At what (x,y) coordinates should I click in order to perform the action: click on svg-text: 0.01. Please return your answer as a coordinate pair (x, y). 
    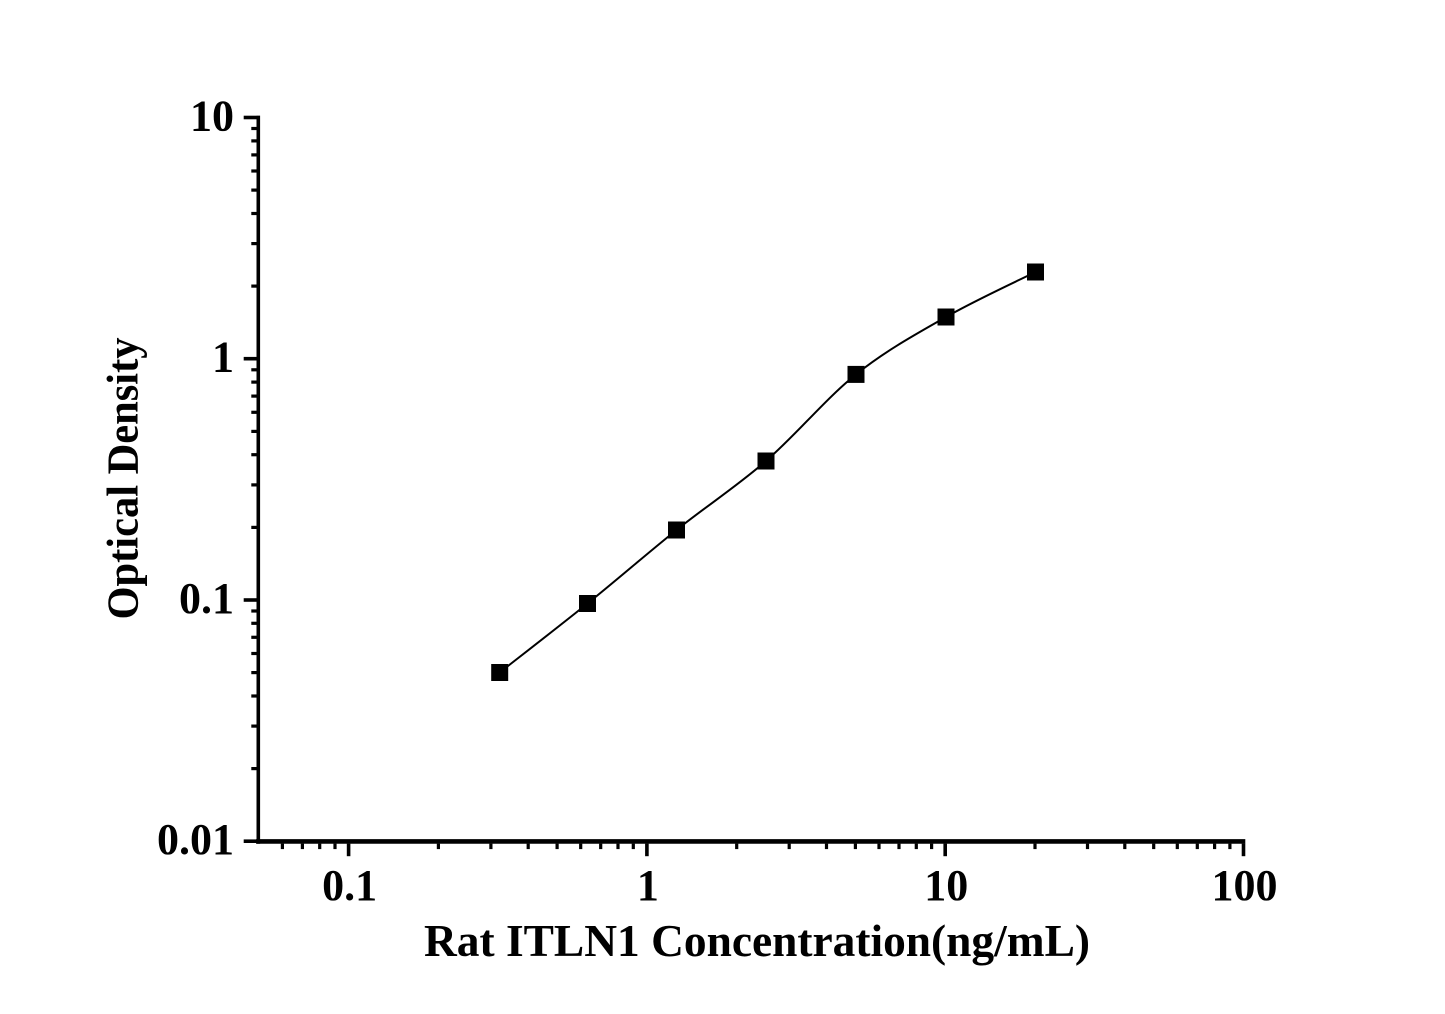
    Looking at the image, I should click on (195, 839).